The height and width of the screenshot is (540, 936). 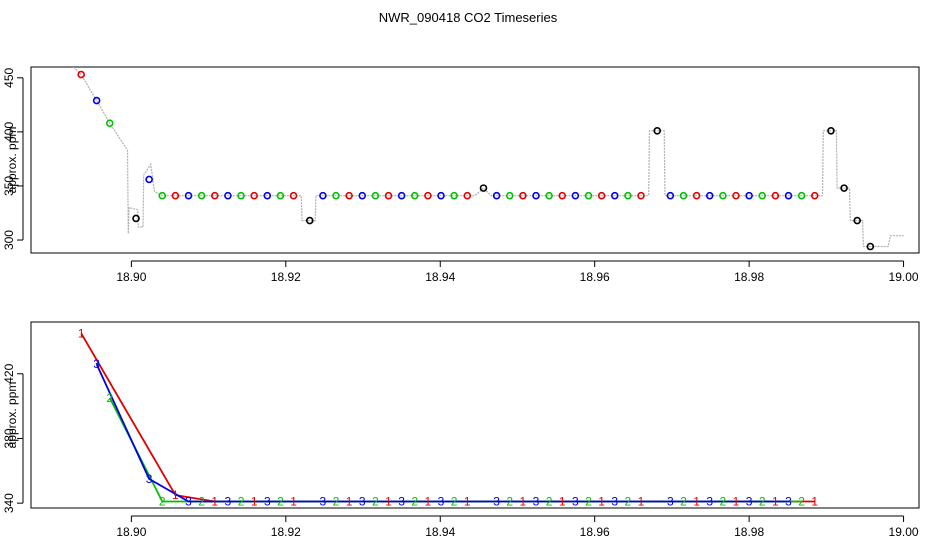 I want to click on top-x-tick-label: 19.00, so click(x=904, y=277).